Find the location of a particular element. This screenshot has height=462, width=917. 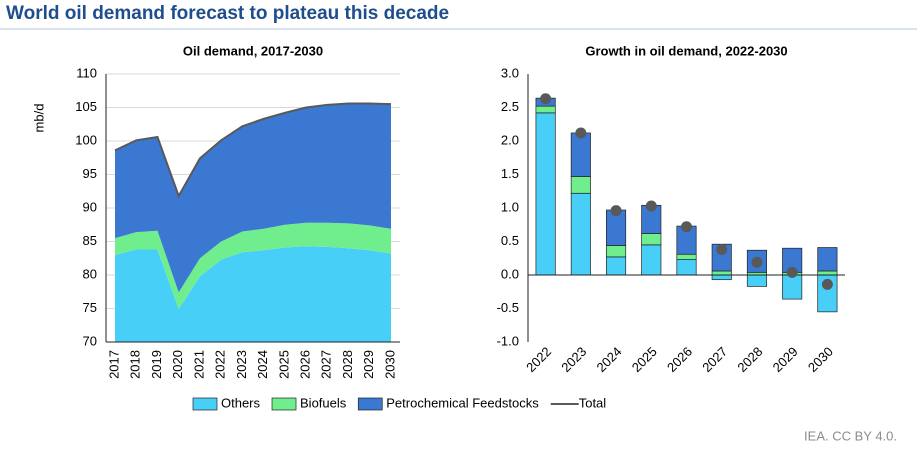

y-tick-label: 1.5 is located at coordinates (510, 173).